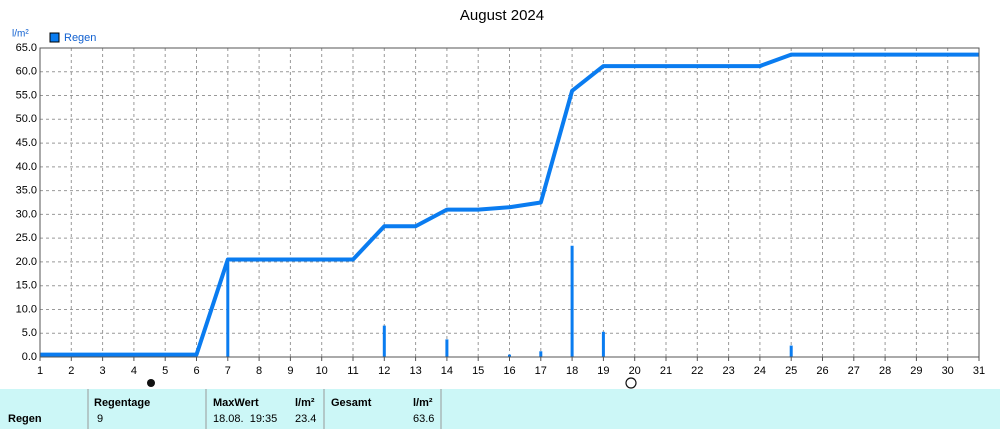  Describe the element at coordinates (979, 371) in the screenshot. I see `x-tick-label: 31` at that location.